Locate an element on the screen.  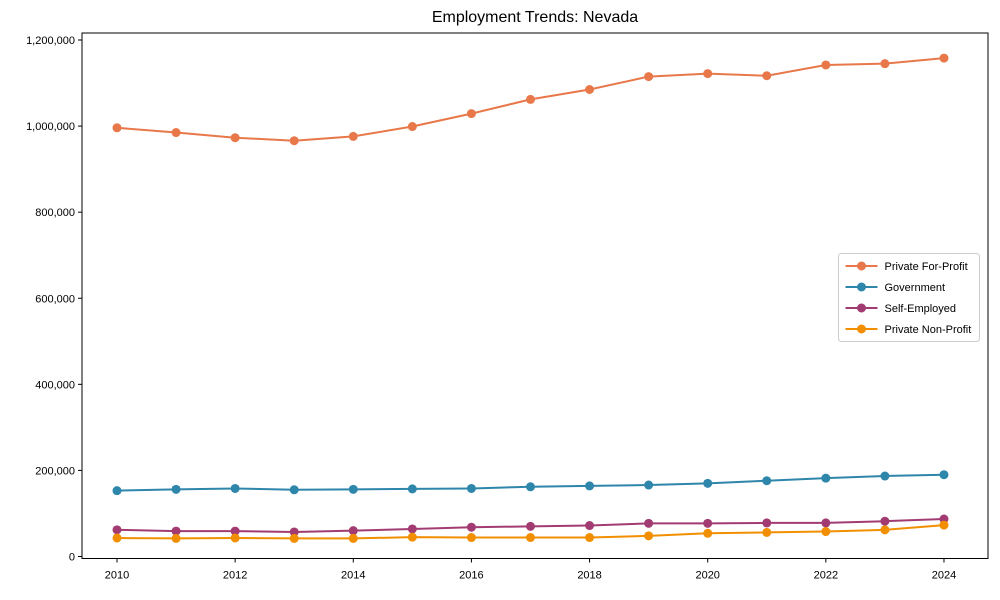
x-axis-tick-label: 2022 is located at coordinates (826, 576).